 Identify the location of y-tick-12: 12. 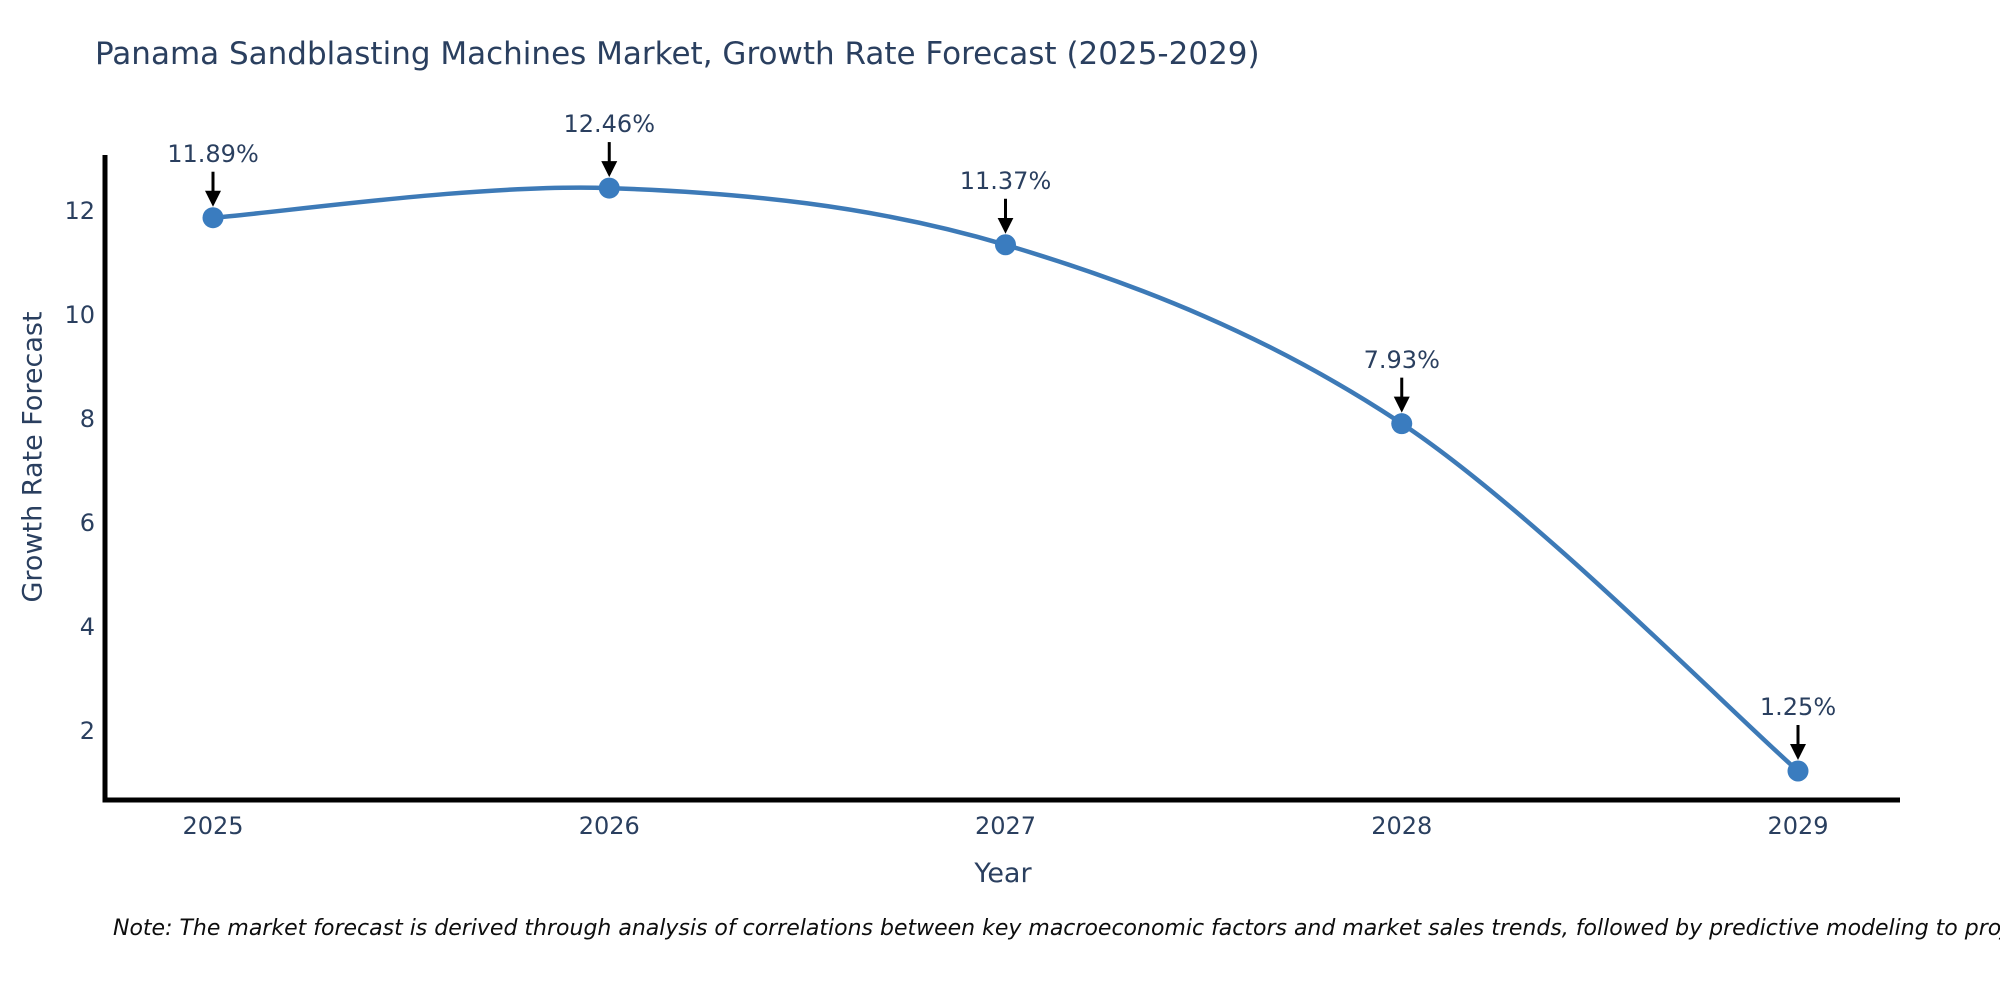
(79, 211).